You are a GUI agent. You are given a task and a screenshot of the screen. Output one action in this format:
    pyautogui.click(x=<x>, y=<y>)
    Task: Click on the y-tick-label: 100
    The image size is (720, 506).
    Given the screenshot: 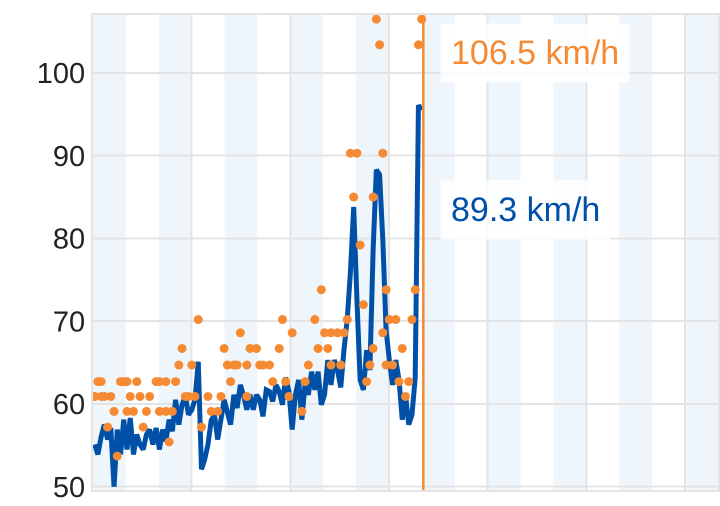 What is the action you would take?
    pyautogui.click(x=61, y=74)
    